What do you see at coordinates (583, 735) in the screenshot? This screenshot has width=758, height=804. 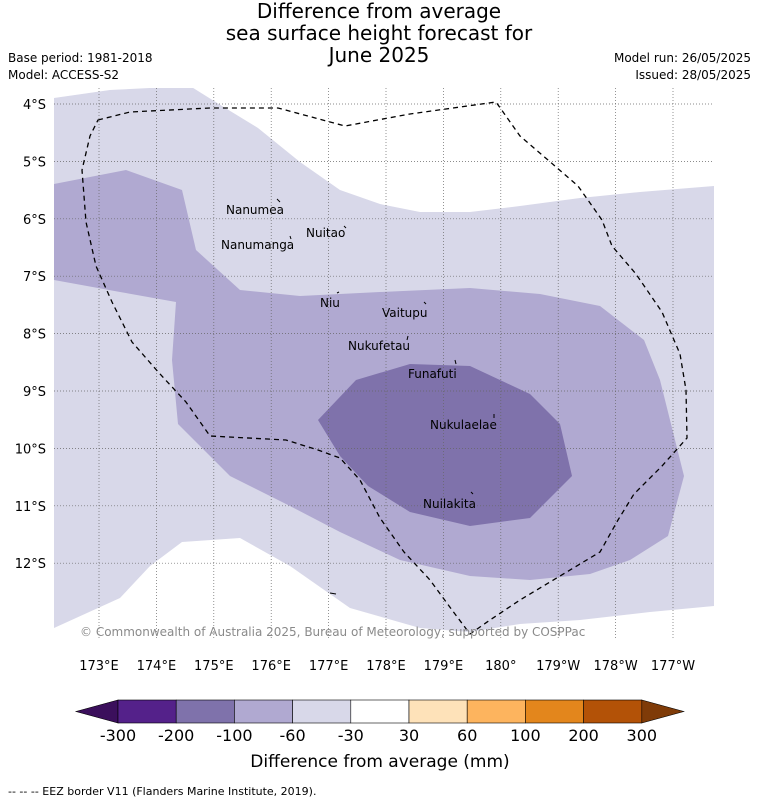 I see `colorbar-tick-label: 200` at bounding box center [583, 735].